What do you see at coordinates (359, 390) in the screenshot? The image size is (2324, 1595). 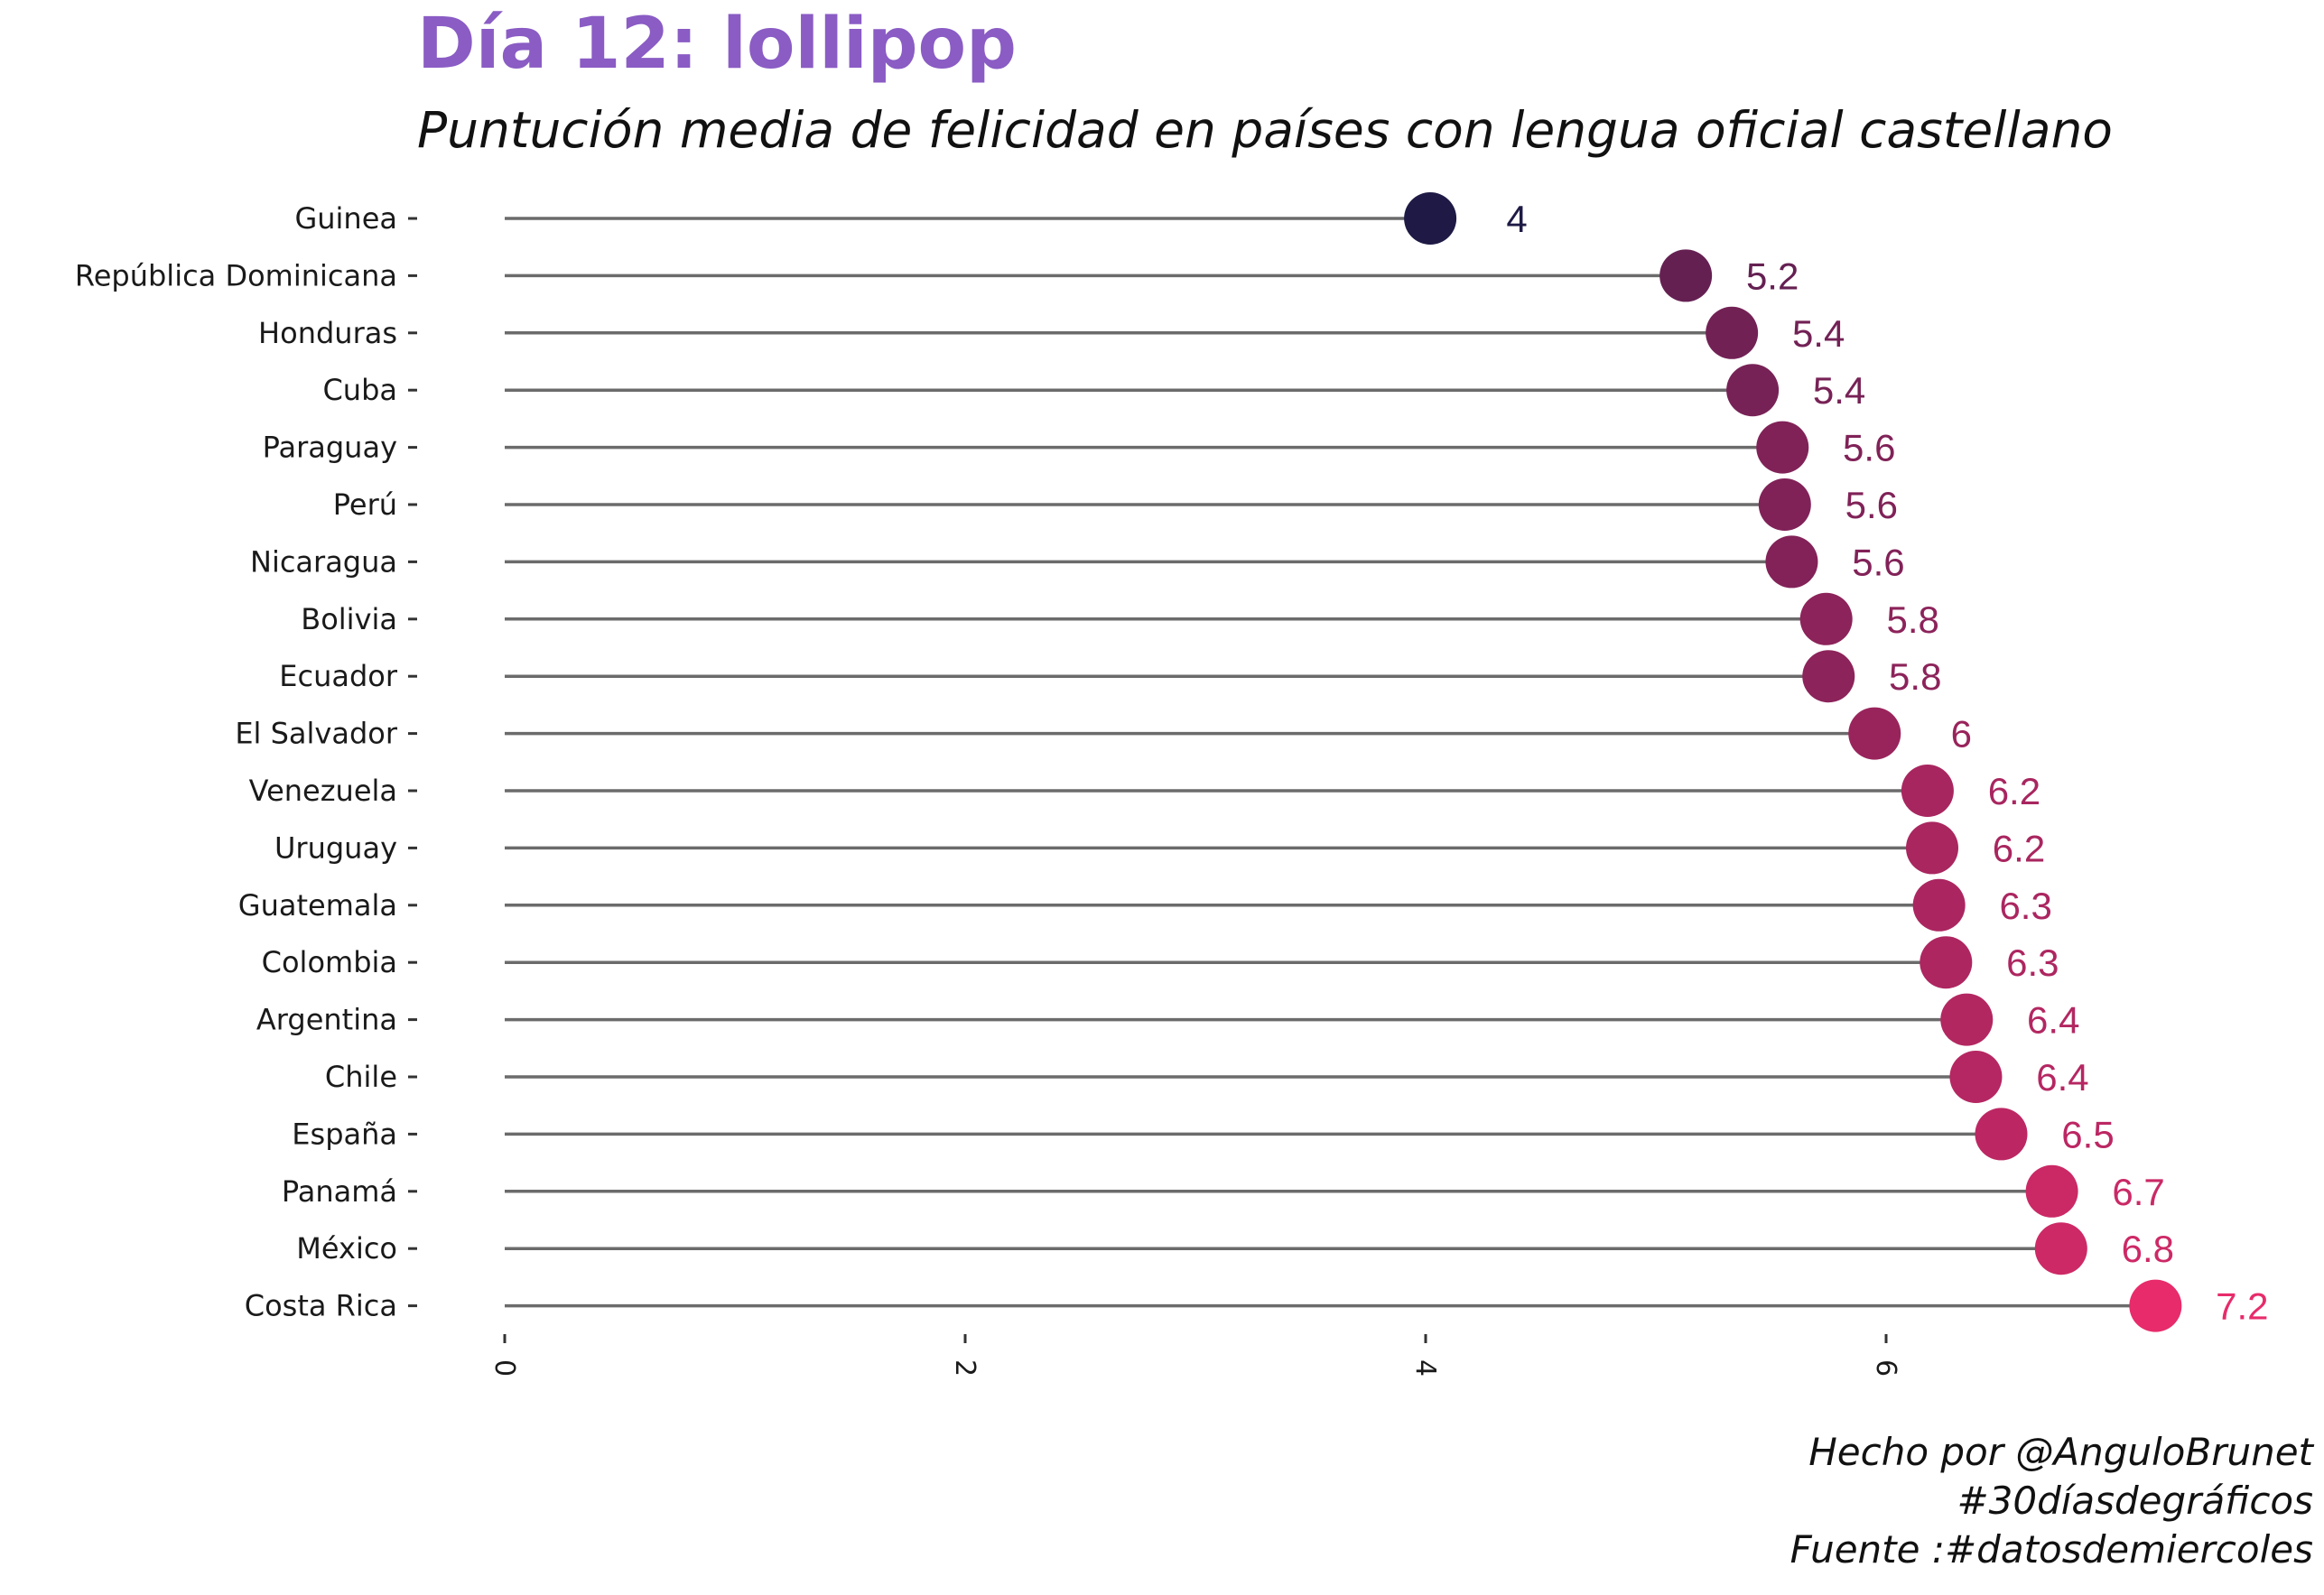 I see `category-label: Cuba` at bounding box center [359, 390].